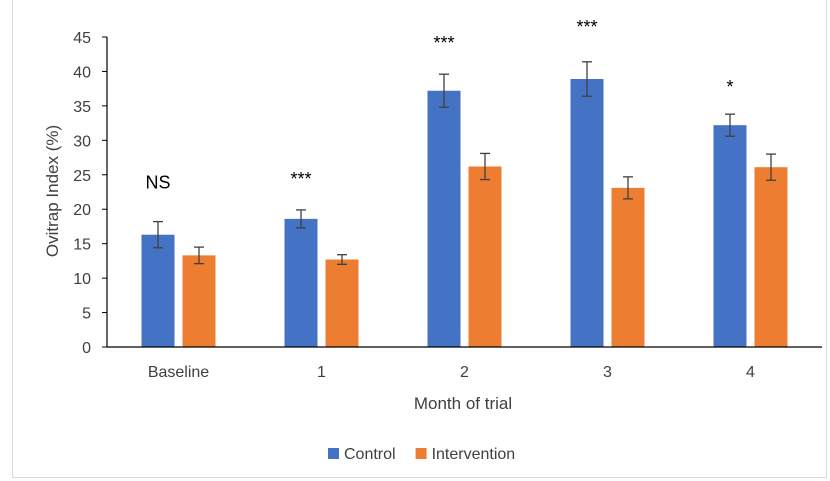 Image resolution: width=830 pixels, height=481 pixels. I want to click on y-tick-label: 15, so click(82, 245).